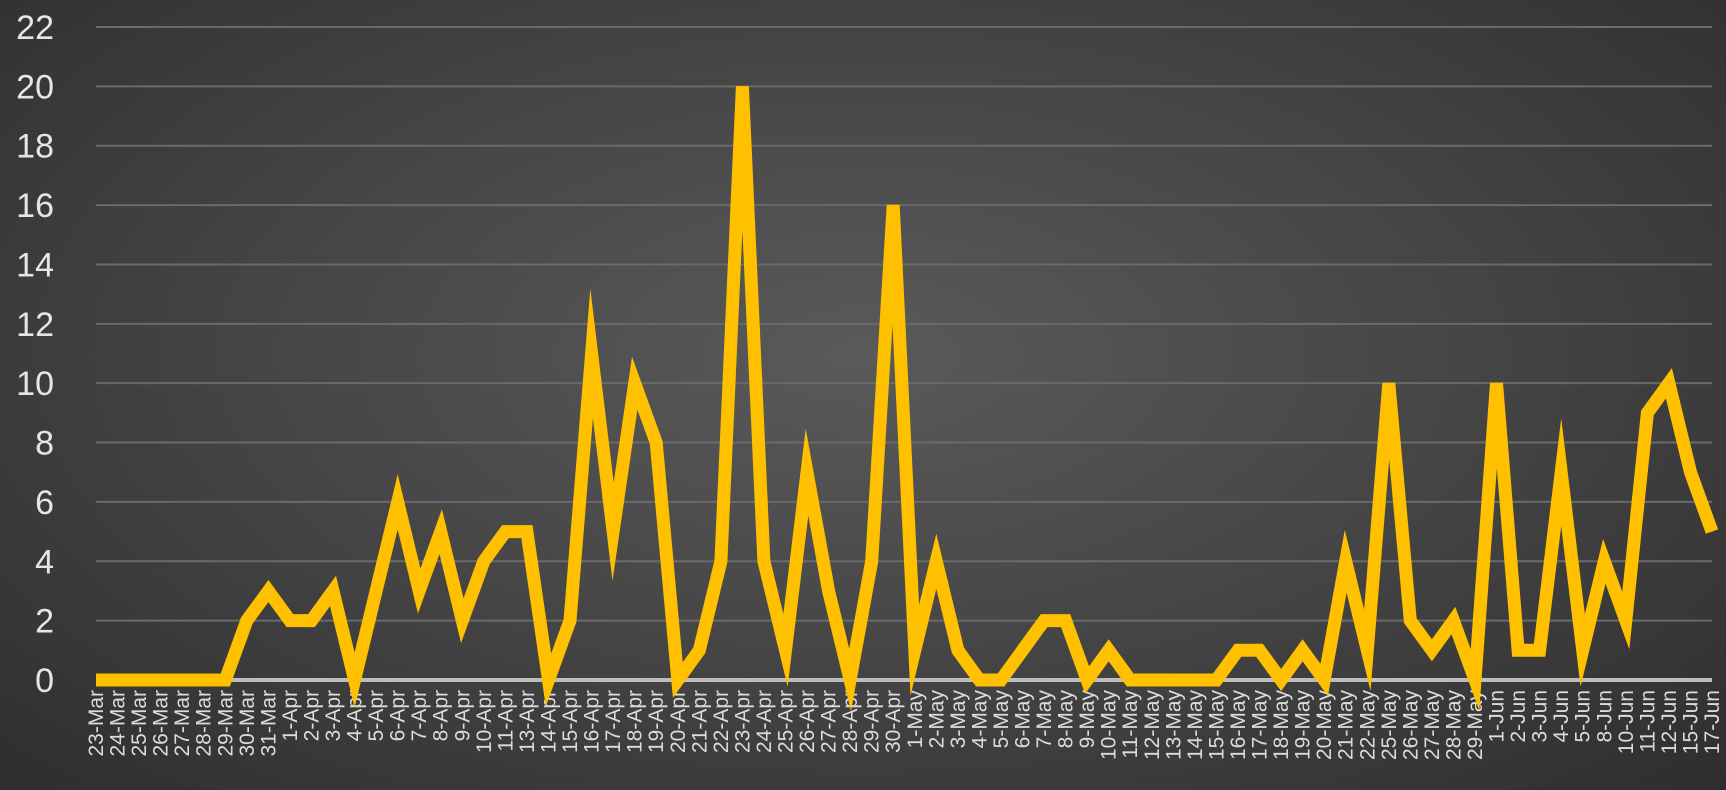 This screenshot has width=1726, height=790. I want to click on x-tick-label: 14-Apr, so click(548, 721).